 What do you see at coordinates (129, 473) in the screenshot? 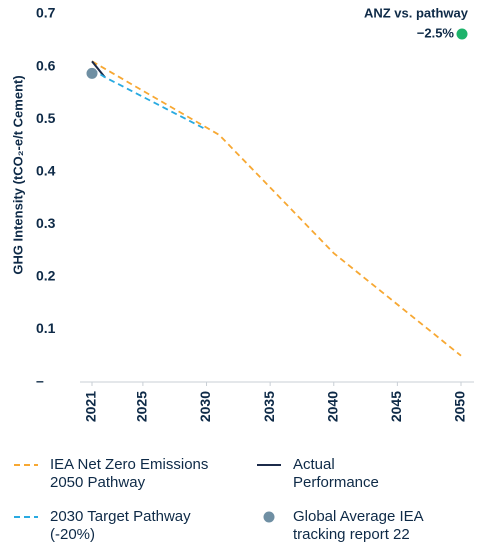
I see `legend-label: IEA Net Zero Emissions 2050 Pathway` at bounding box center [129, 473].